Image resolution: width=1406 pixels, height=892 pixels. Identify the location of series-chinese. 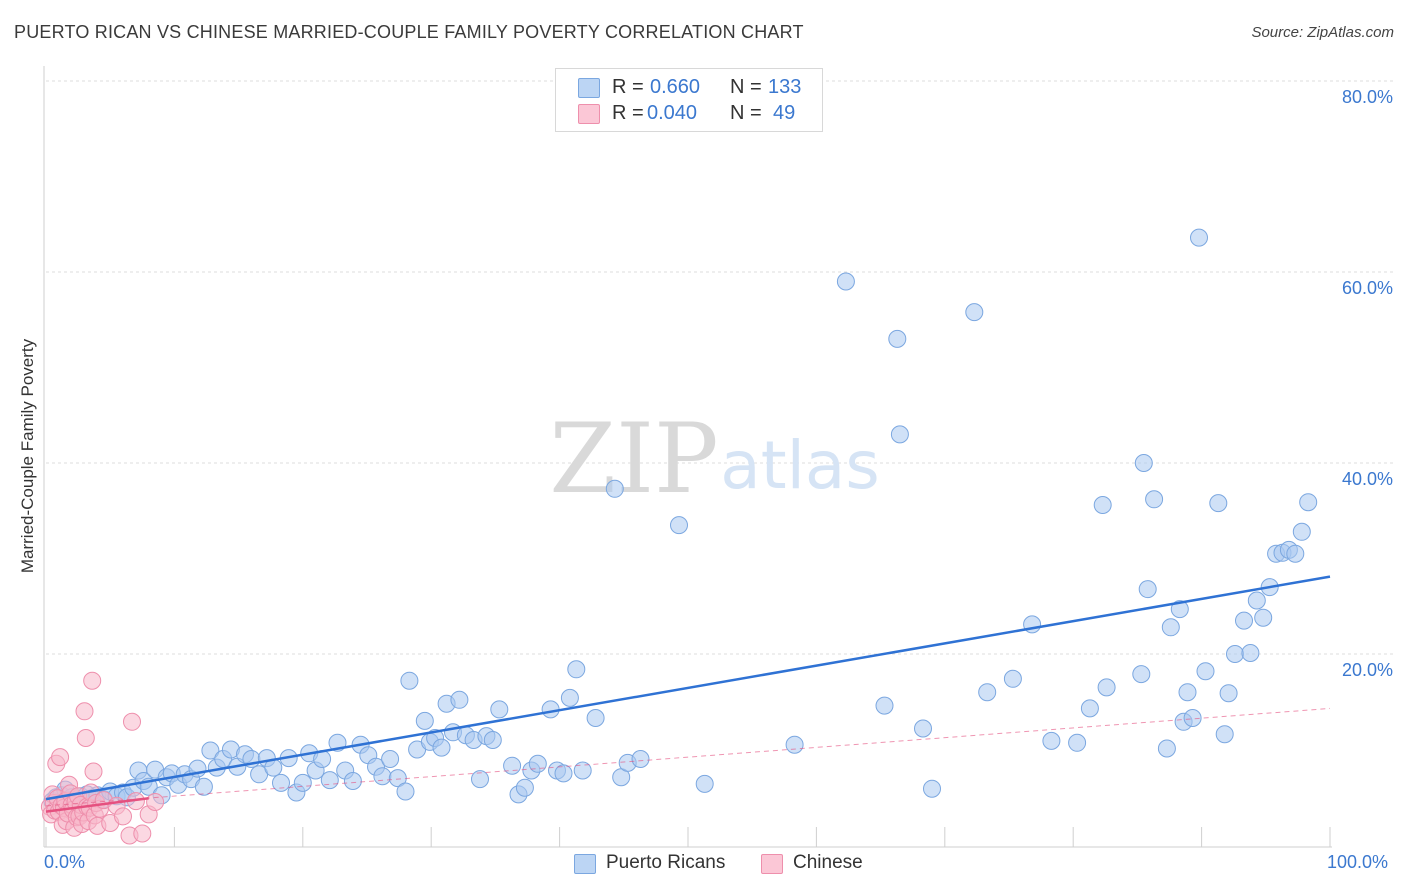
(102, 758).